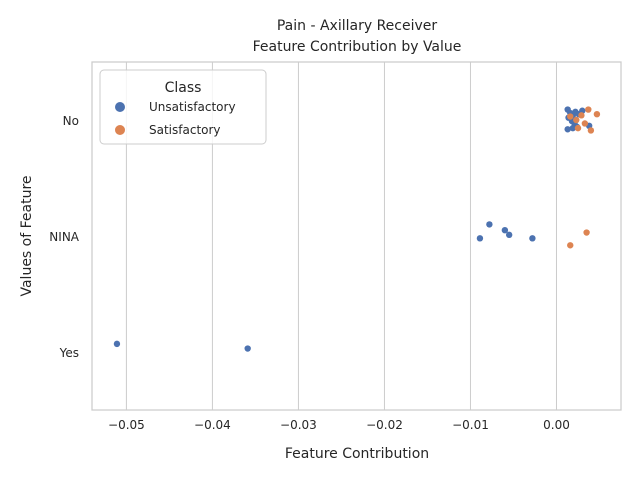 The width and height of the screenshot is (640, 480). What do you see at coordinates (298, 425) in the screenshot?
I see `x-tick-label: −0.03` at bounding box center [298, 425].